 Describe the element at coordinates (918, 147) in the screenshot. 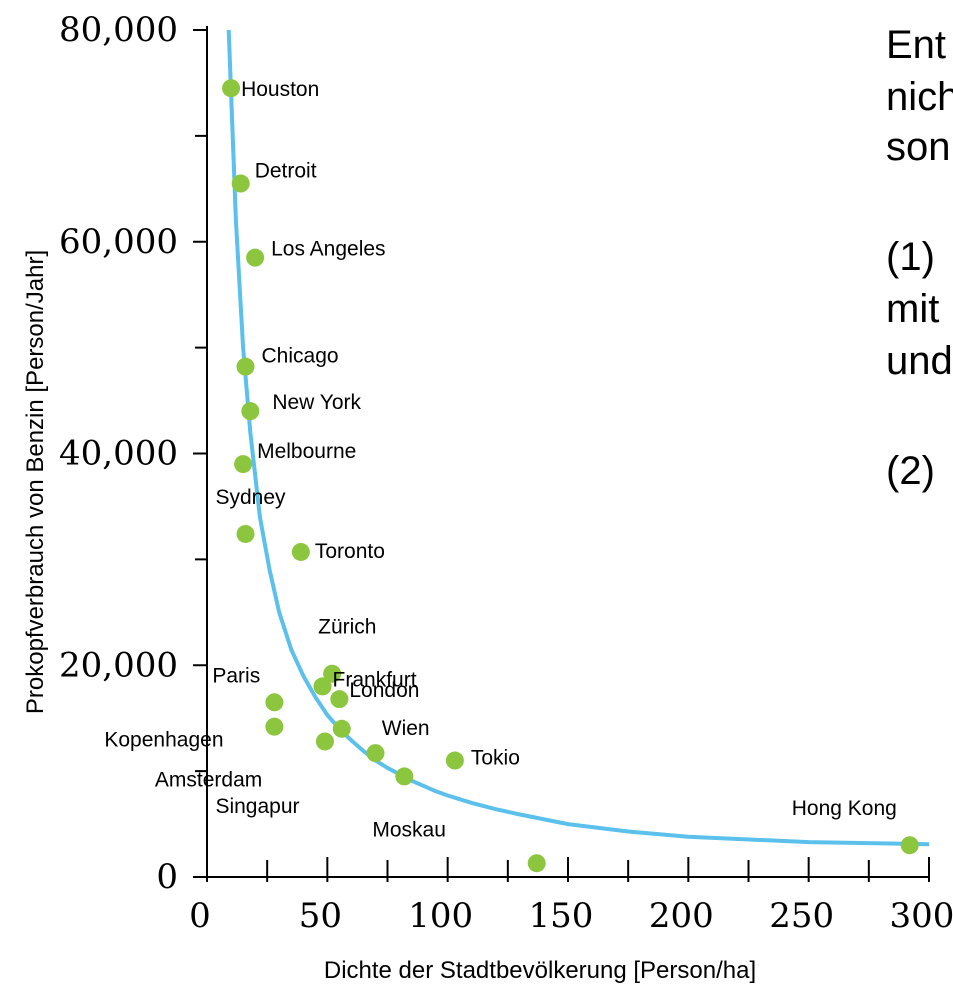

I see `side-text-line: son` at that location.